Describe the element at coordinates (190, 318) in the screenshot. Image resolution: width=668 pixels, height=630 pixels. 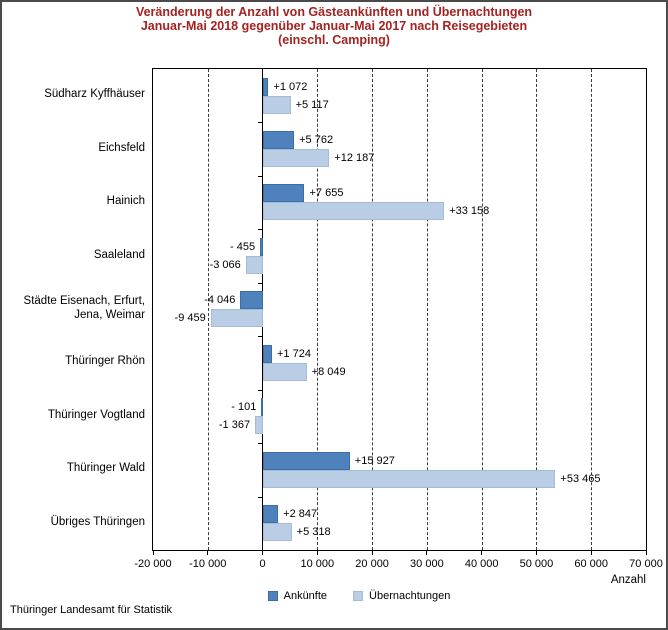
I see `bar-value-label: -9 459` at that location.